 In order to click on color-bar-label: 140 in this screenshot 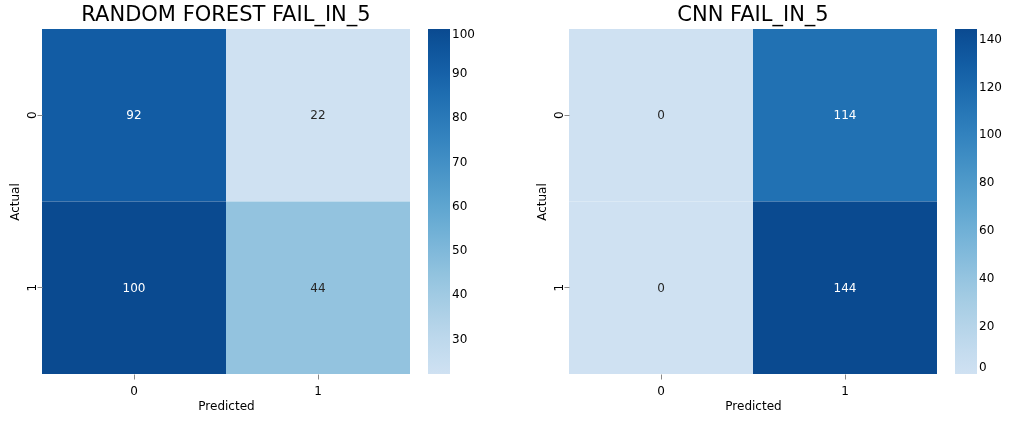, I will do `click(990, 38)`.